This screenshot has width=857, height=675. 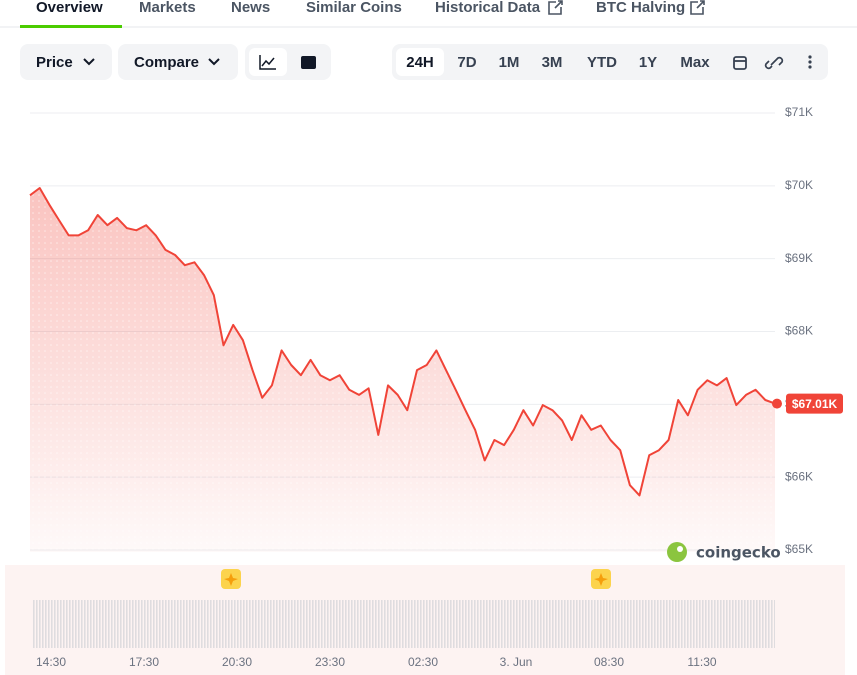 I want to click on compare-button, so click(x=178, y=62).